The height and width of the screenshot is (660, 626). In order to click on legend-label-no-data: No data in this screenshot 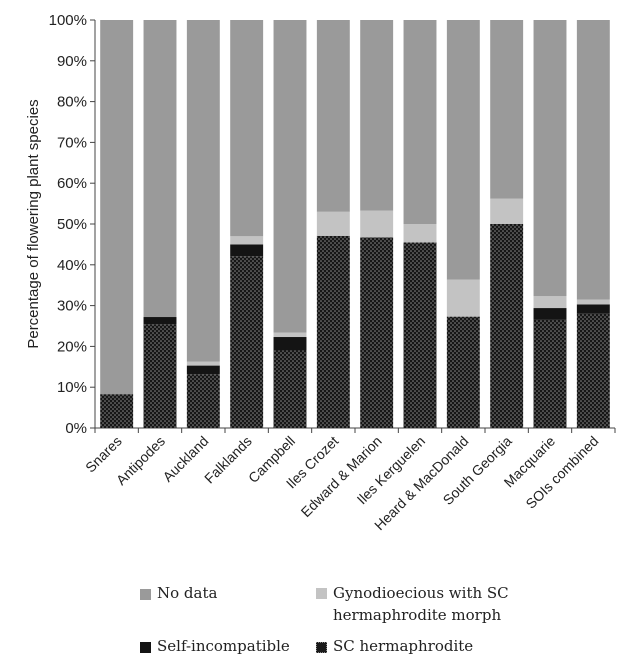, I will do `click(187, 593)`.